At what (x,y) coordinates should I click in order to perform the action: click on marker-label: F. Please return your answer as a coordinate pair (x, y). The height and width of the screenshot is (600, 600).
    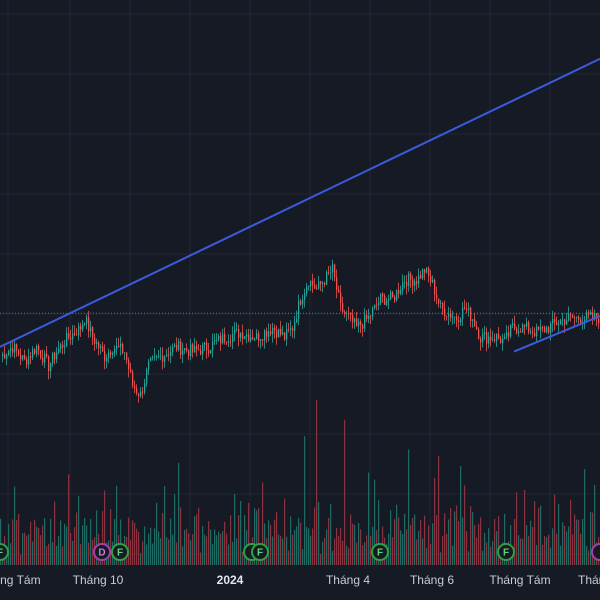
    Looking at the image, I should click on (260, 553).